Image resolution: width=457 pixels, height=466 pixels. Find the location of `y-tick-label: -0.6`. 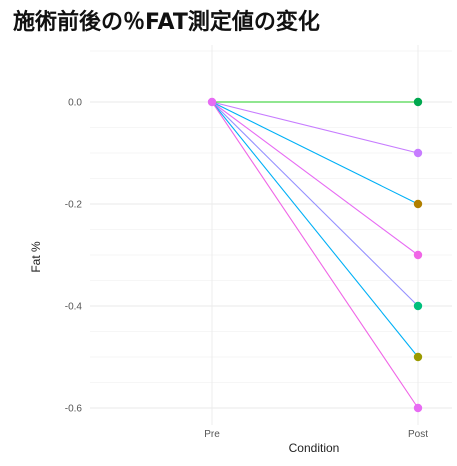

y-tick-label: -0.6 is located at coordinates (74, 409).